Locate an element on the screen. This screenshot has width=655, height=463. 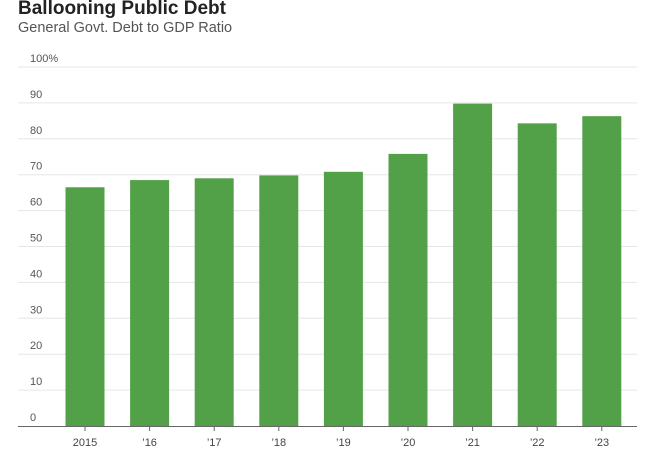
x-tick-label: ’19 is located at coordinates (343, 443).